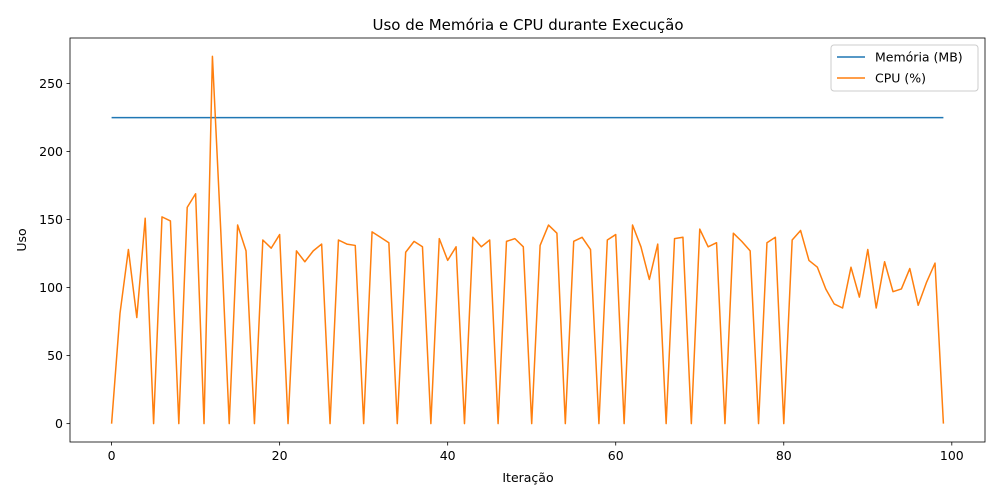  What do you see at coordinates (55, 355) in the screenshot?
I see `y-tick-label: 50` at bounding box center [55, 355].